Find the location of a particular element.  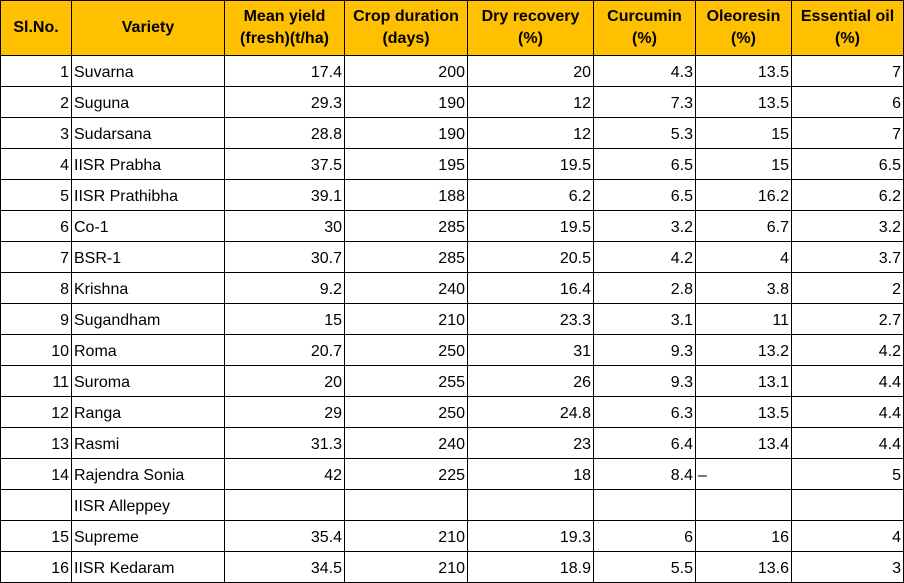

table-row: 7 BSR-1 30.7 285 20.5 4.2 4 3.7 is located at coordinates (452, 257).